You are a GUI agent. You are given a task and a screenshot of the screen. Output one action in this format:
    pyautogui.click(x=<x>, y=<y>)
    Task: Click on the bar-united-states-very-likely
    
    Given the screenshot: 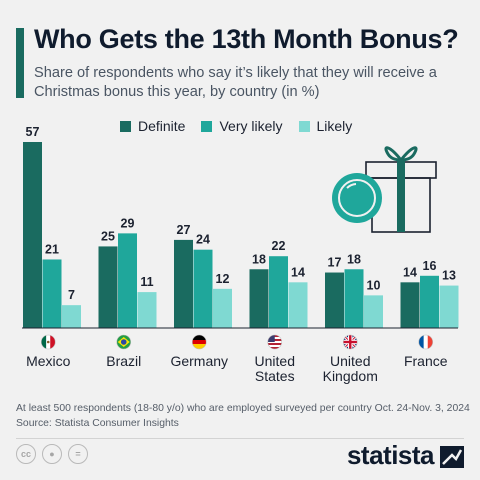 What is the action you would take?
    pyautogui.click(x=278, y=292)
    